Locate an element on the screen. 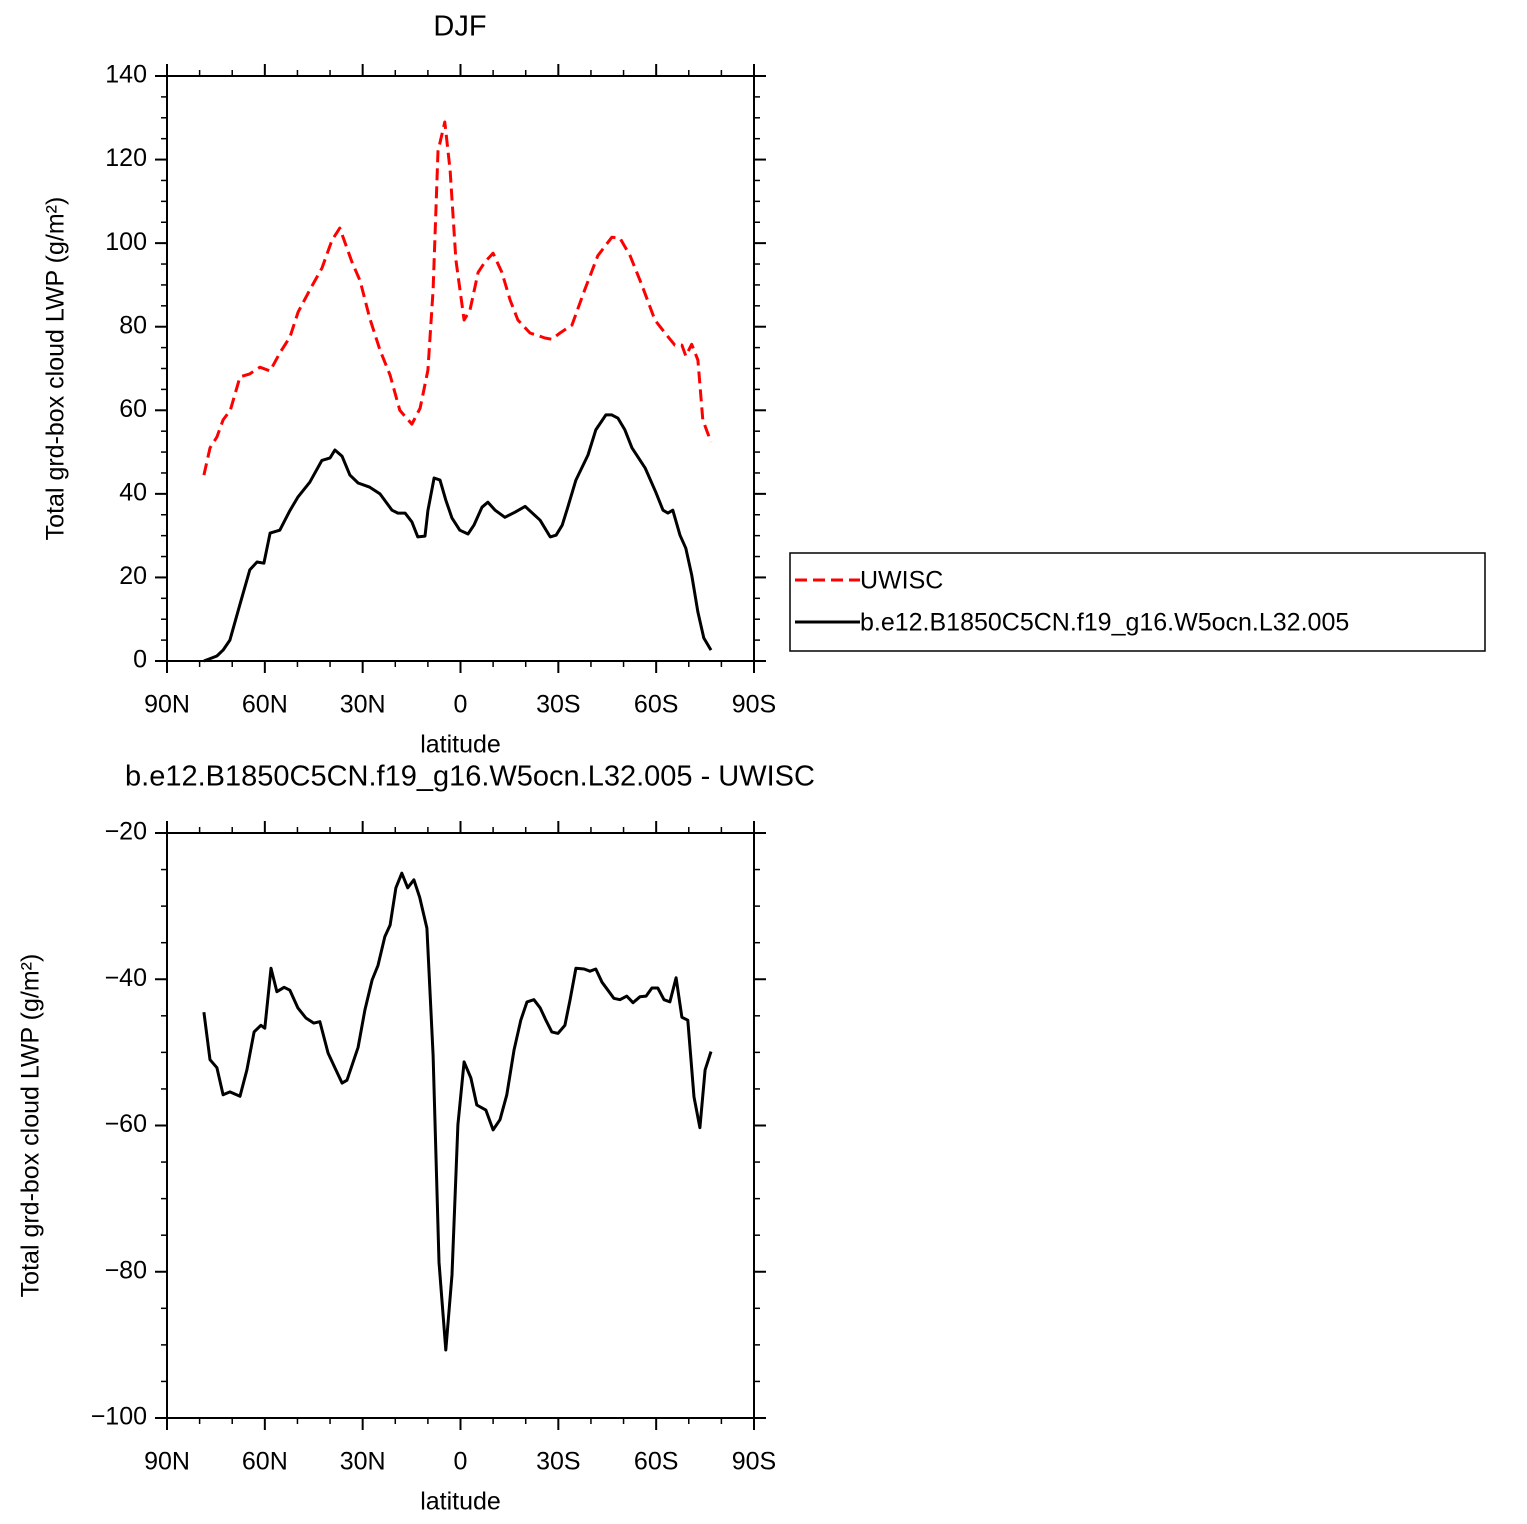  chart-title: DJF is located at coordinates (459, 27).